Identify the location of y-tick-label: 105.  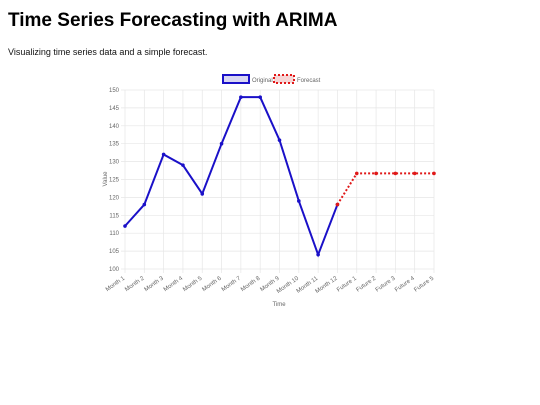
(114, 252).